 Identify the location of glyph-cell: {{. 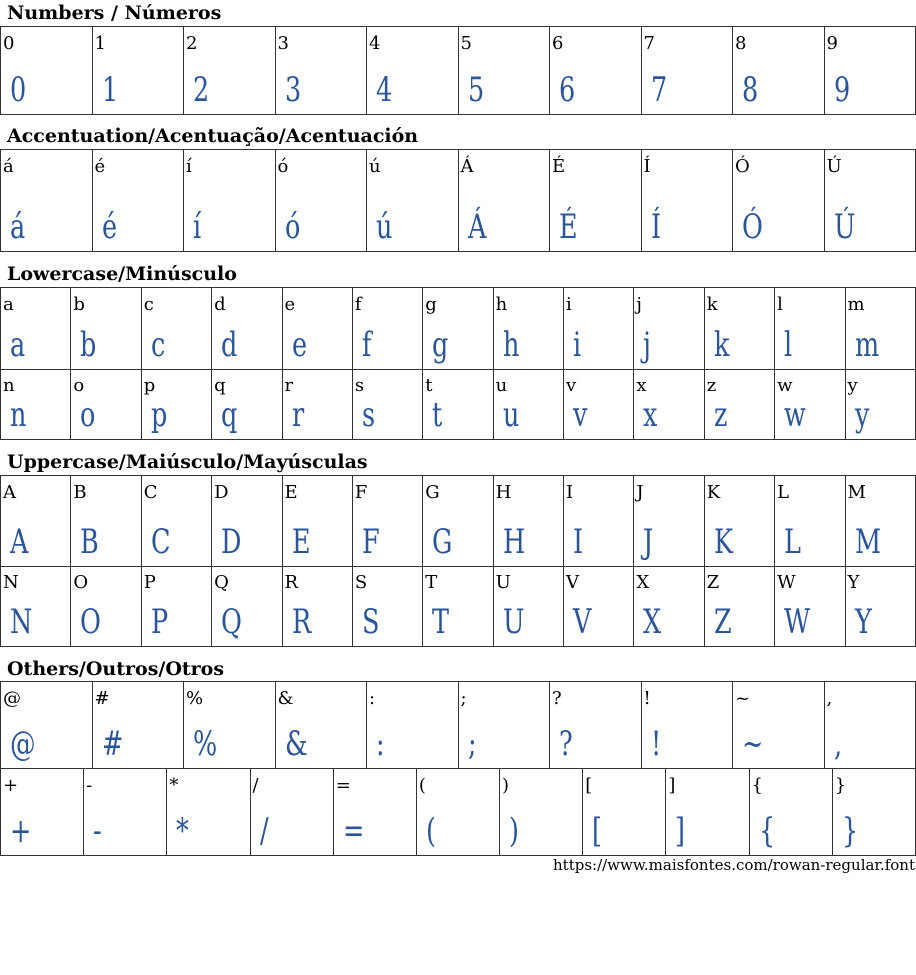
(791, 812).